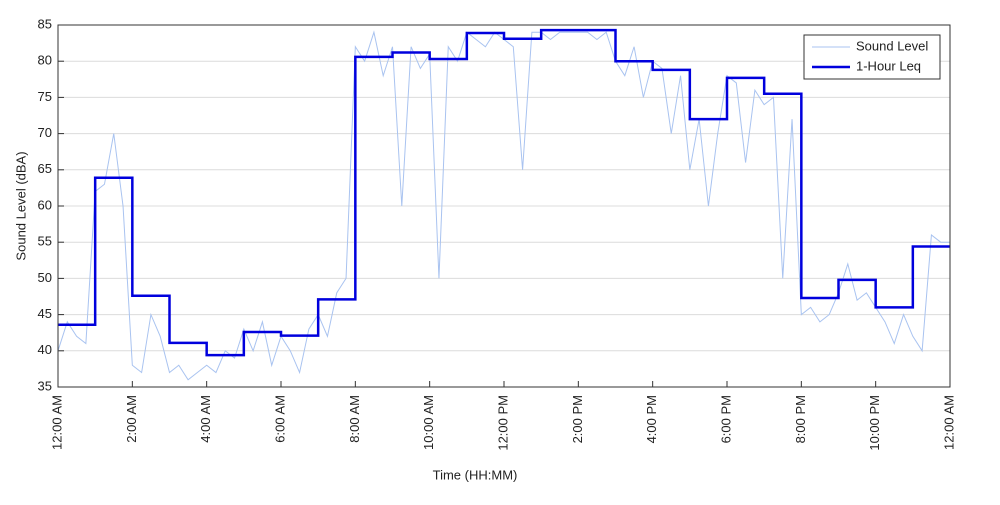  What do you see at coordinates (475, 474) in the screenshot?
I see `x-axis-label: Time (HH:MM)` at bounding box center [475, 474].